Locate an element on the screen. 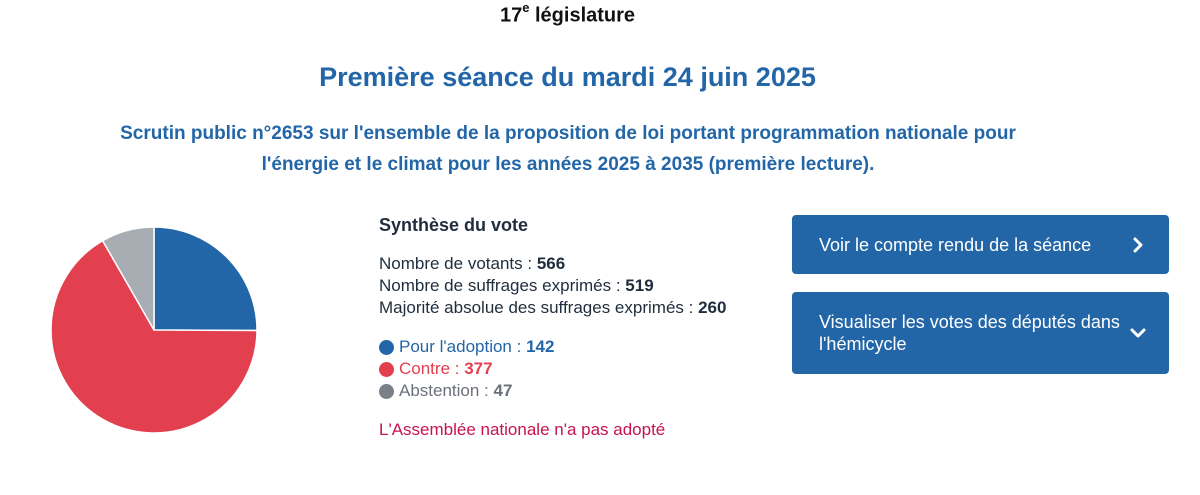  abstention-dot-icon is located at coordinates (386, 391).